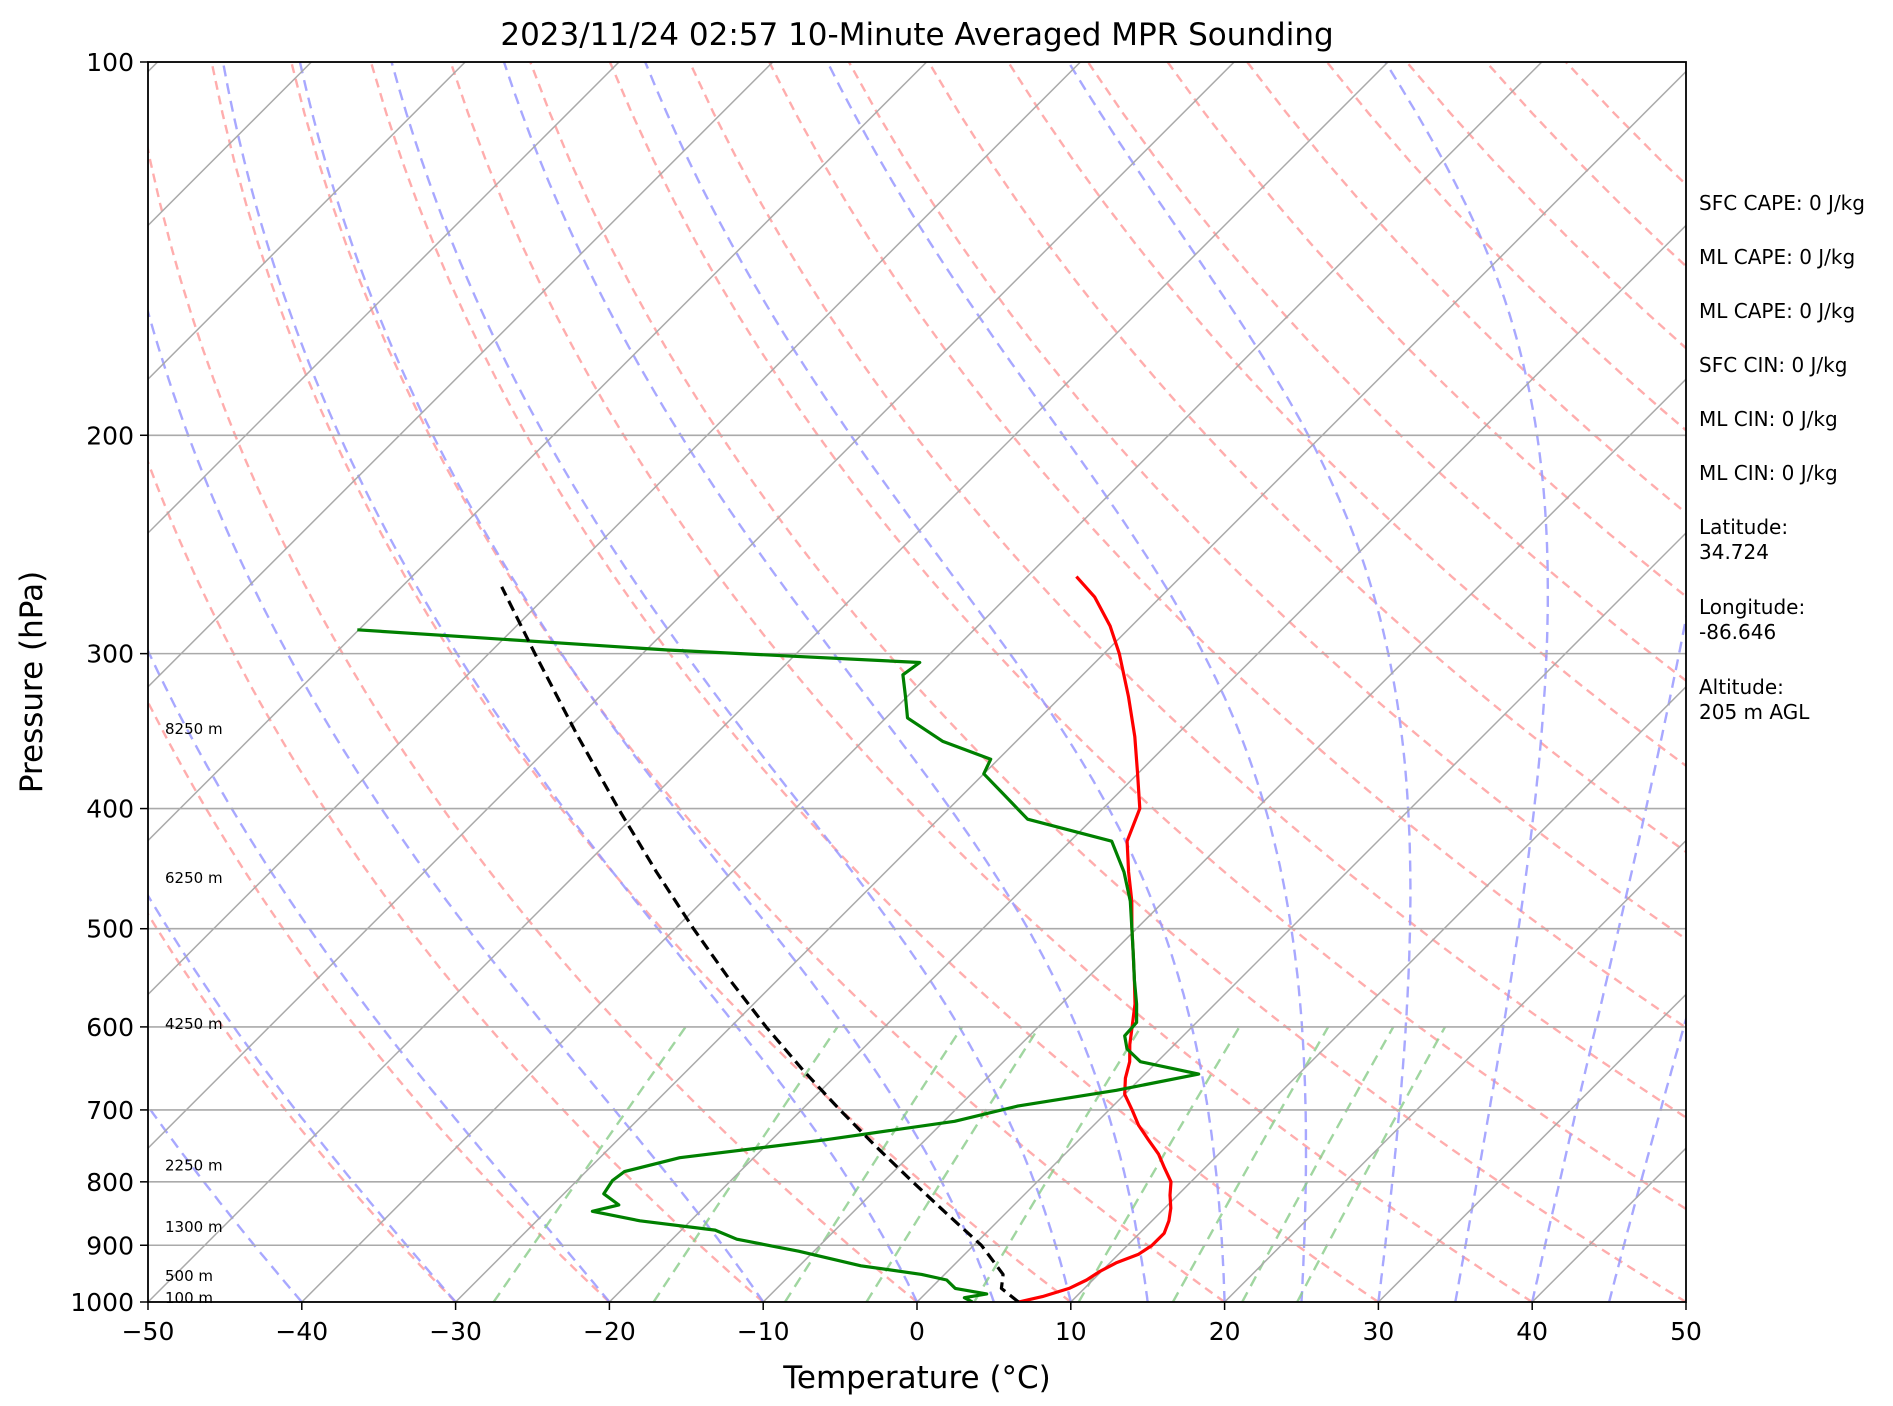 This screenshot has height=1406, width=1893. What do you see at coordinates (32, 682) in the screenshot?
I see `y-axis-label: Pressure (hPa)` at bounding box center [32, 682].